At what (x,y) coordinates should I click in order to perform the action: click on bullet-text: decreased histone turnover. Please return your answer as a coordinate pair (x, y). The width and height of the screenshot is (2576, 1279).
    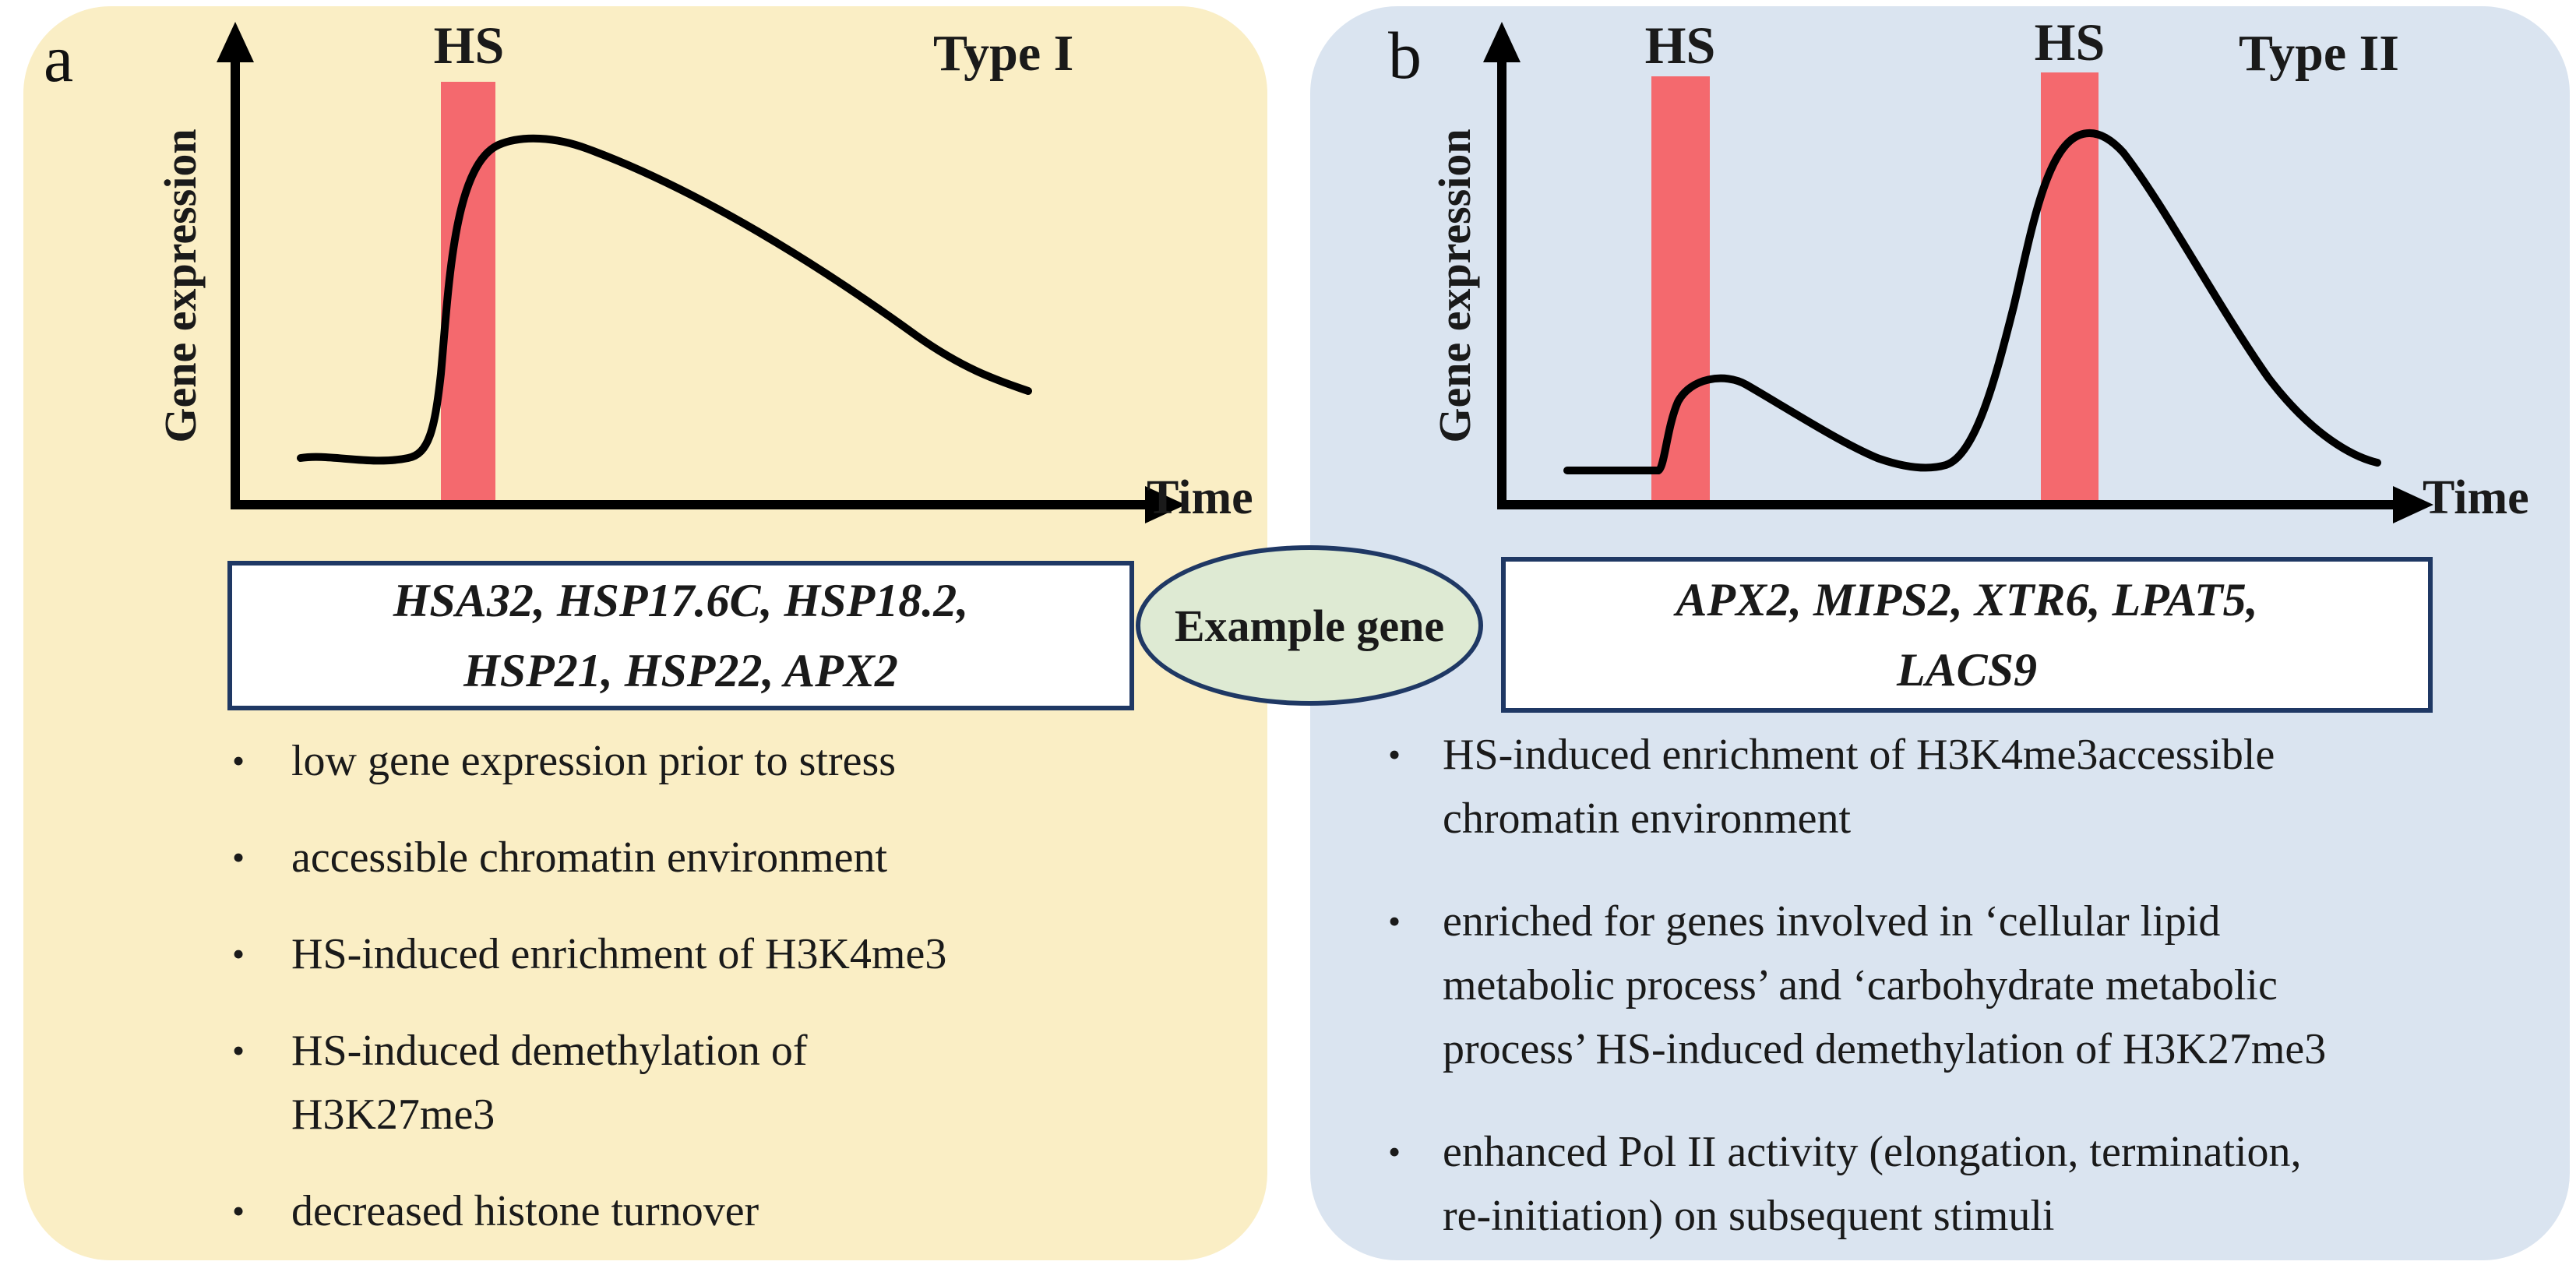
    Looking at the image, I should click on (525, 1211).